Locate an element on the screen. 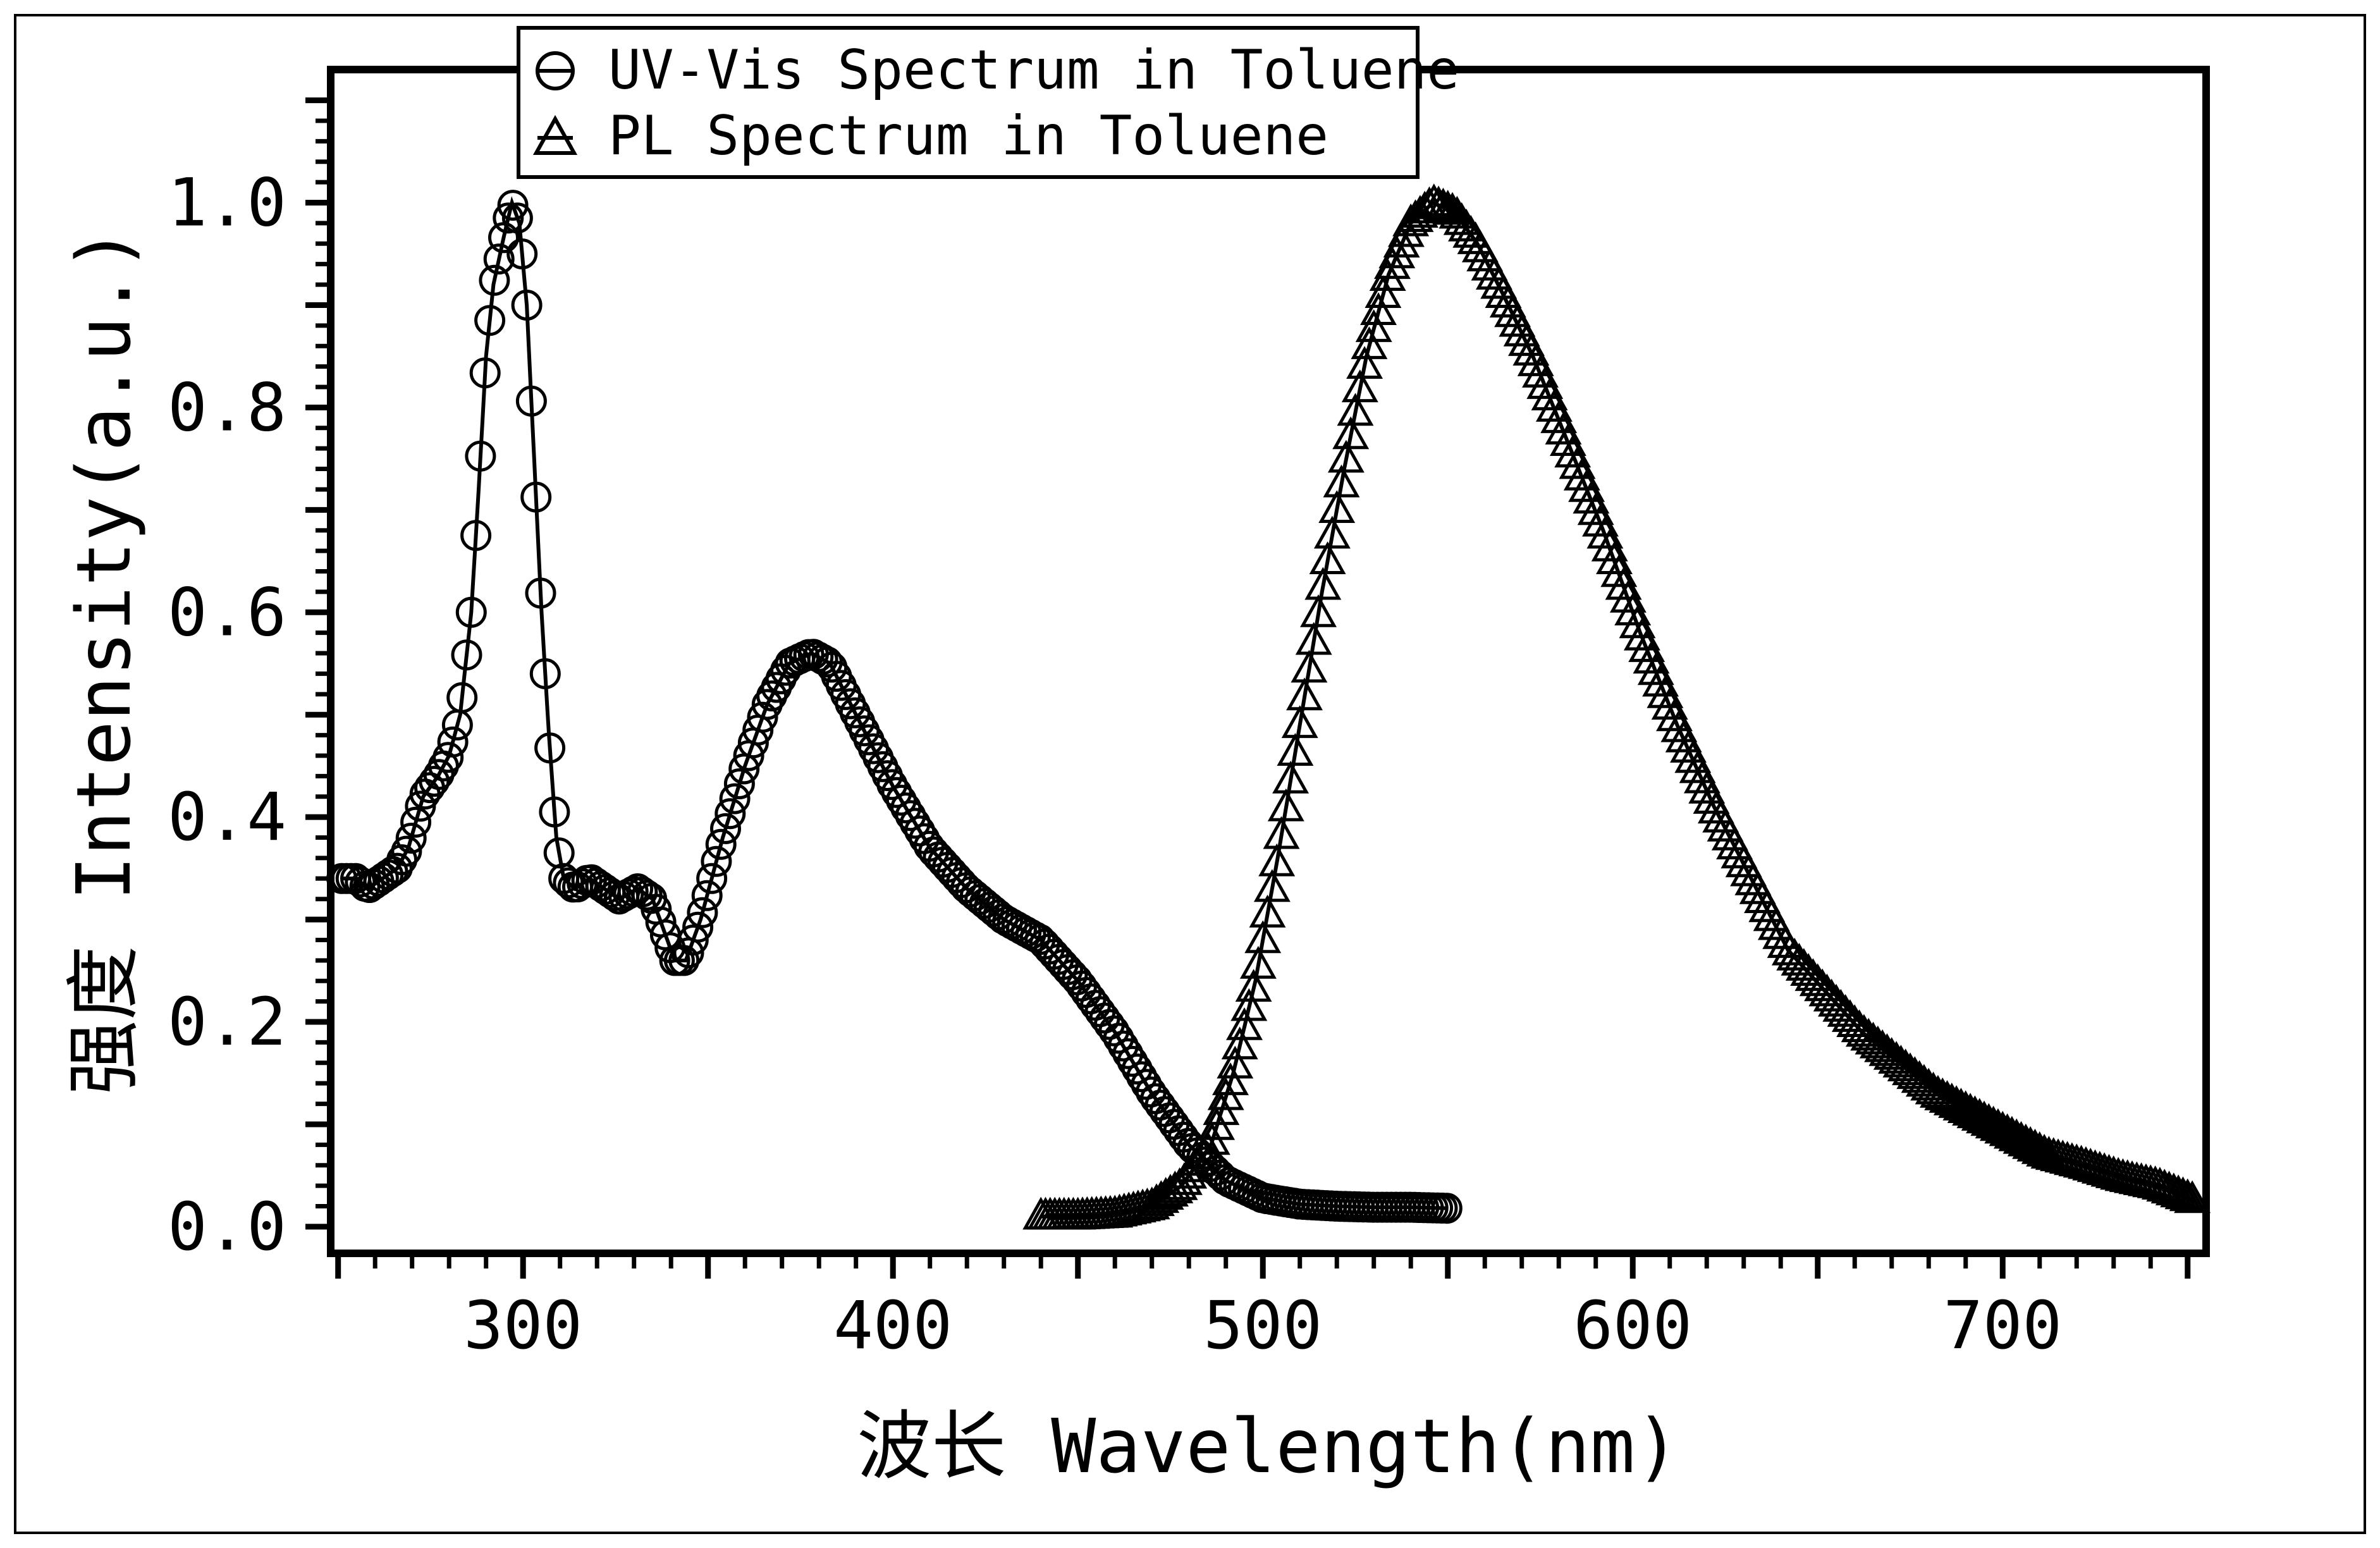  y-tick-label: 0.8 is located at coordinates (227, 407).